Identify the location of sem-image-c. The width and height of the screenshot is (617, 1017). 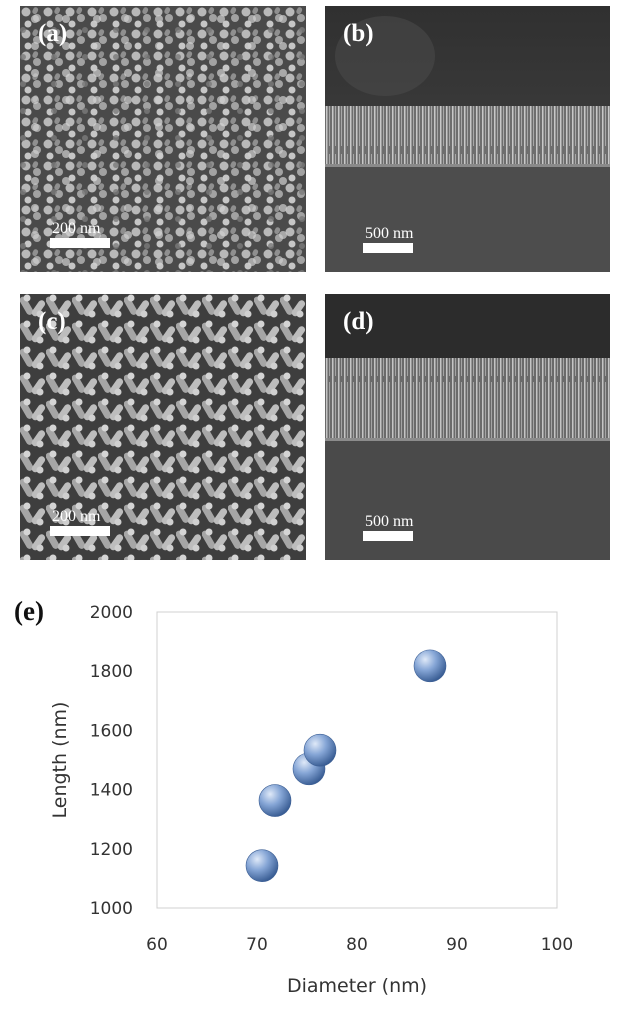
(163, 427).